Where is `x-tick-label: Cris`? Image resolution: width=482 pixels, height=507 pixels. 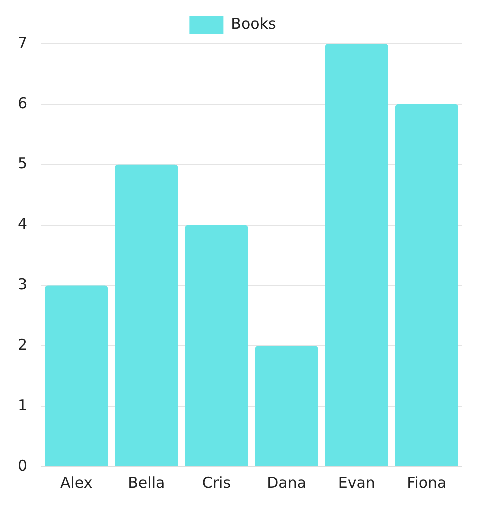
x-tick-label: Cris is located at coordinates (217, 483).